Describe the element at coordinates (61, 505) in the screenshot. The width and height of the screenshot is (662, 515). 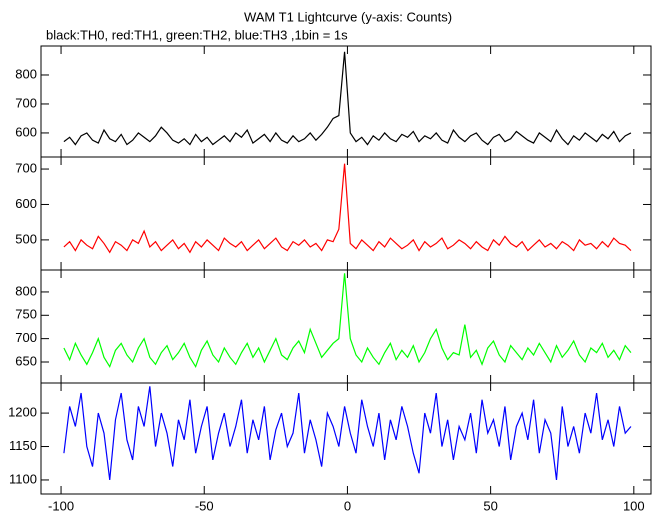
I see `x-tick-label: -100` at that location.